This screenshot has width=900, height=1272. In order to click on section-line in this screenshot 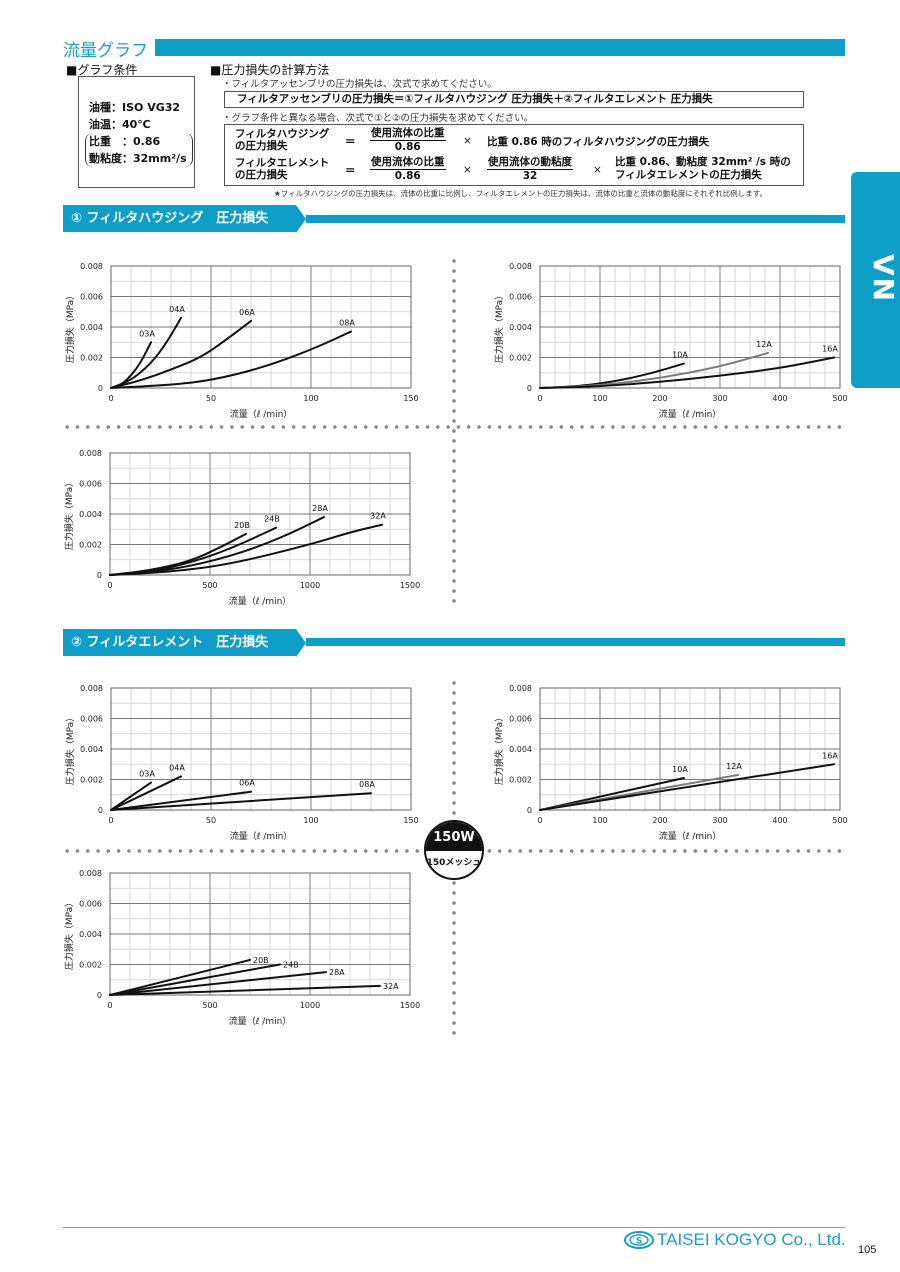, I will do `click(575, 219)`.